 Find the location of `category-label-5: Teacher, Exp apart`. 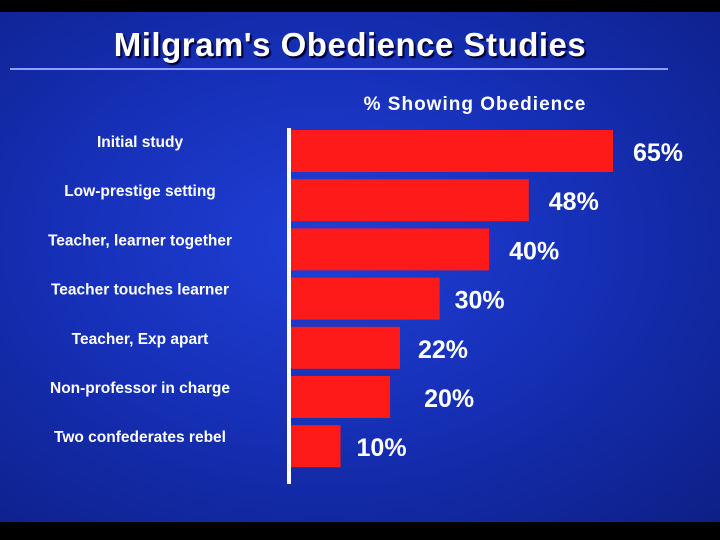

category-label-5: Teacher, Exp apart is located at coordinates (140, 339).